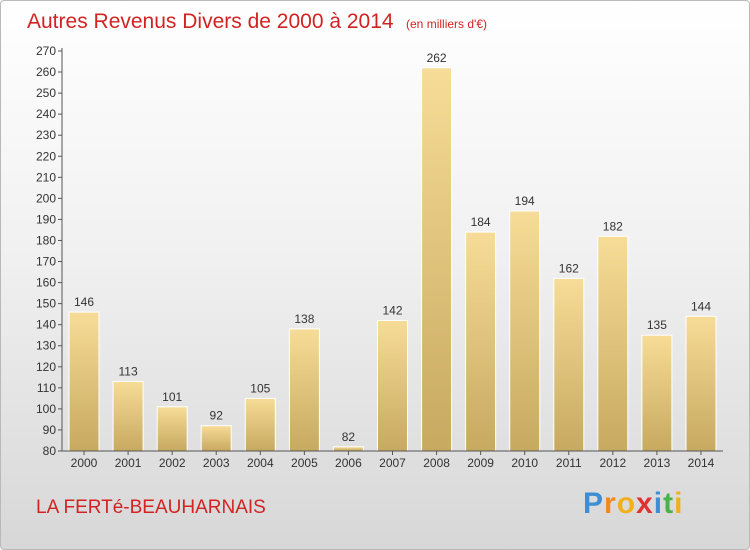 This screenshot has width=750, height=550. What do you see at coordinates (392, 463) in the screenshot?
I see `x-tick-label-2007: 2007` at bounding box center [392, 463].